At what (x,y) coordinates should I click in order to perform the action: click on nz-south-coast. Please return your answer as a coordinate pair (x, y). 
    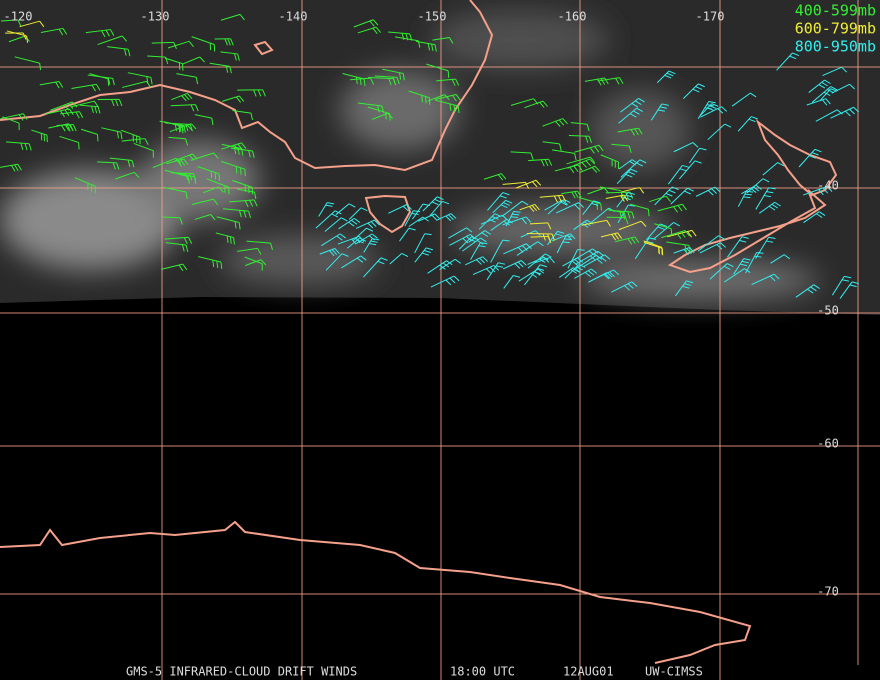
    Looking at the image, I should click on (747, 231).